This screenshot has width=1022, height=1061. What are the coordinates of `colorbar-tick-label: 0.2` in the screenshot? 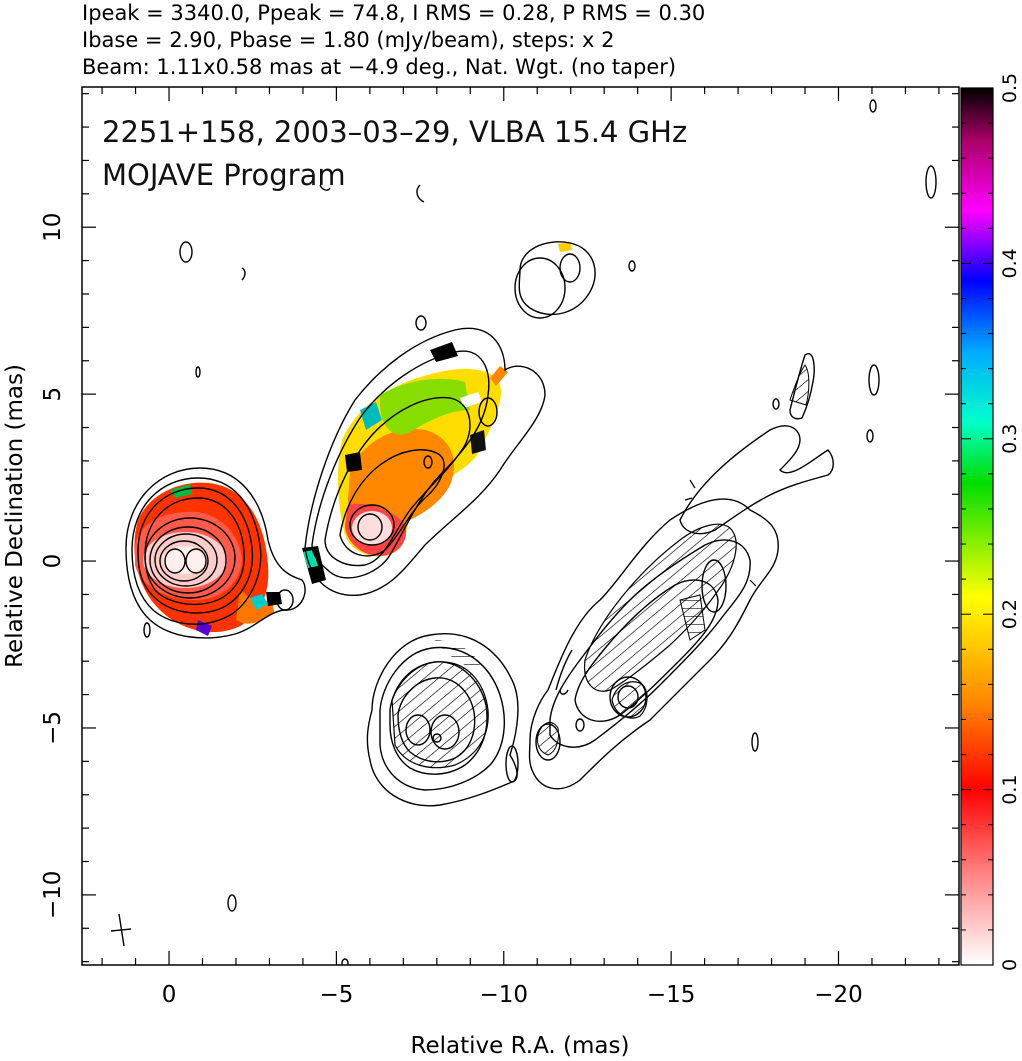 It's located at (1010, 614).